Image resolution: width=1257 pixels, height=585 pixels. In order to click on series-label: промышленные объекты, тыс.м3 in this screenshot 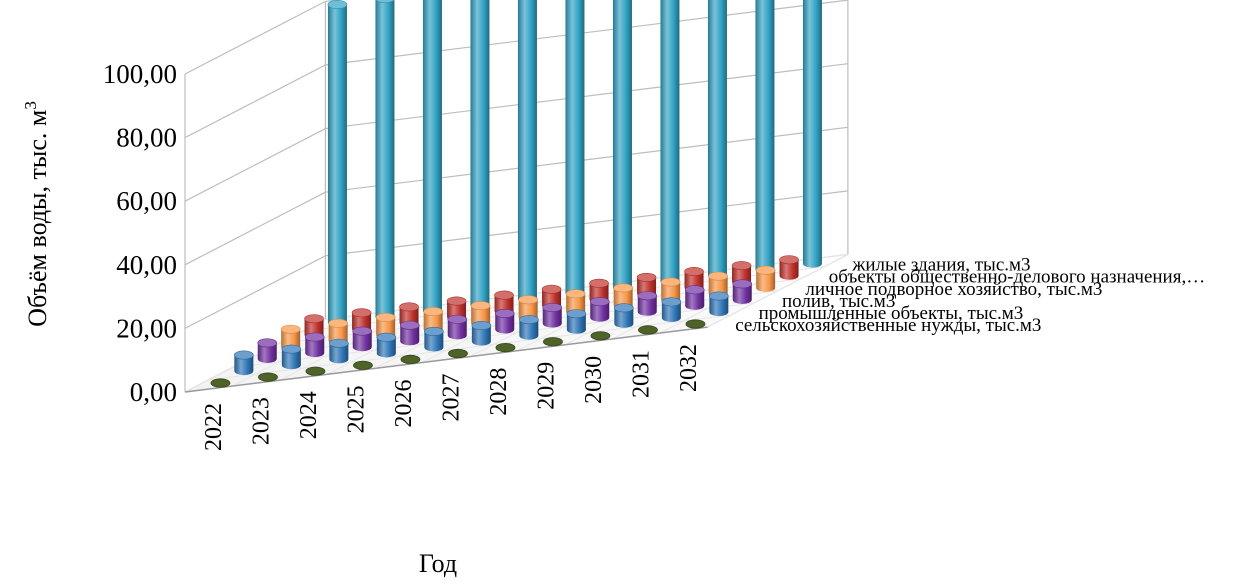, I will do `click(891, 313)`.